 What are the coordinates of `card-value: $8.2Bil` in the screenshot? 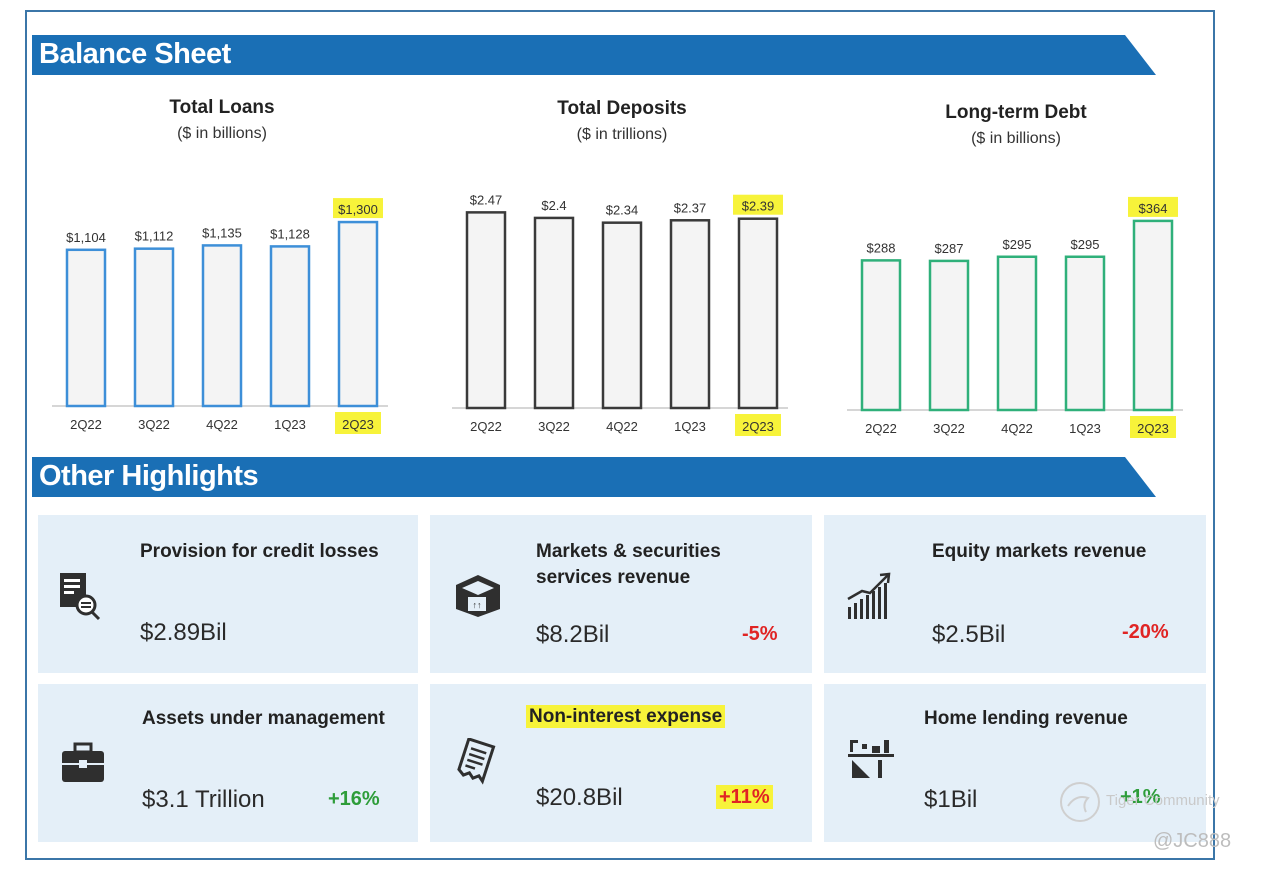 It's located at (573, 634).